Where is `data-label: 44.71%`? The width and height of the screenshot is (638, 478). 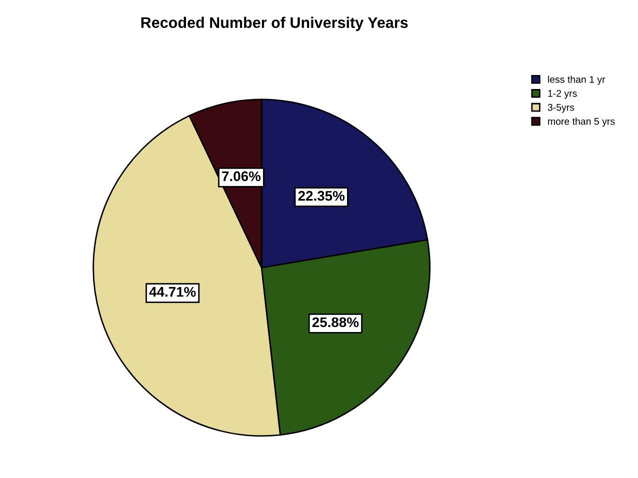
data-label: 44.71% is located at coordinates (172, 291).